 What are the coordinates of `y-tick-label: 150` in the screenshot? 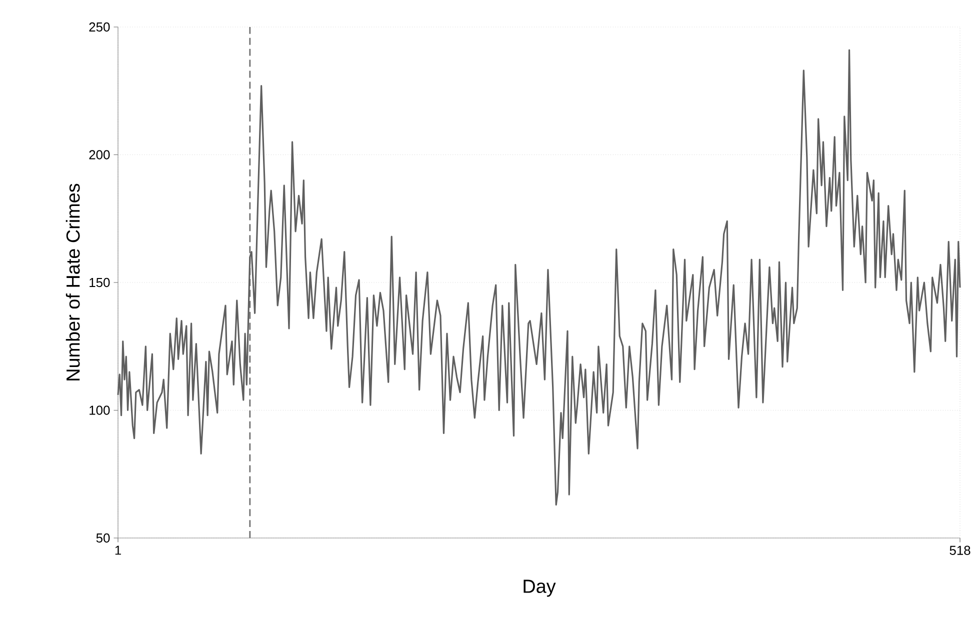 It's located at (100, 283).